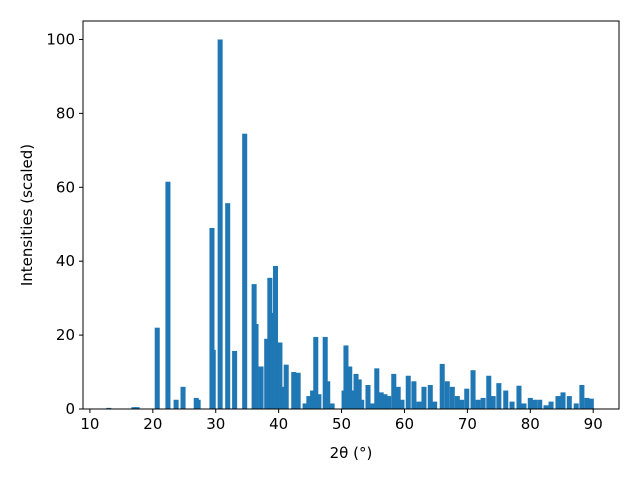 Image resolution: width=640 pixels, height=484 pixels. Describe the element at coordinates (27, 215) in the screenshot. I see `y-axis-label: Intensities (scaled)` at that location.